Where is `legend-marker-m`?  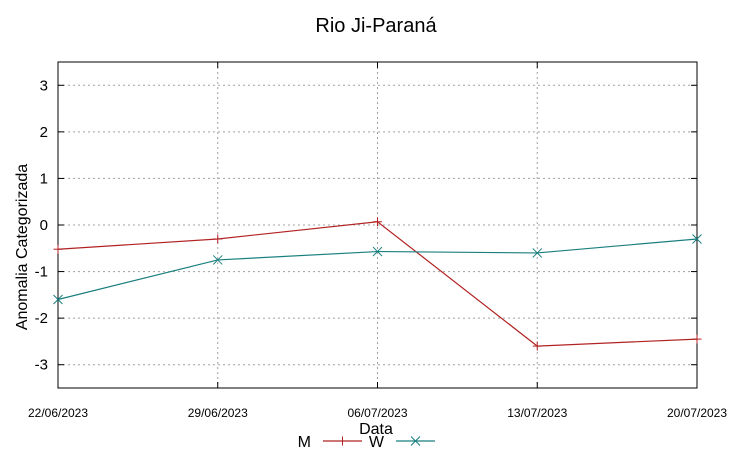 legend-marker-m is located at coordinates (342, 441).